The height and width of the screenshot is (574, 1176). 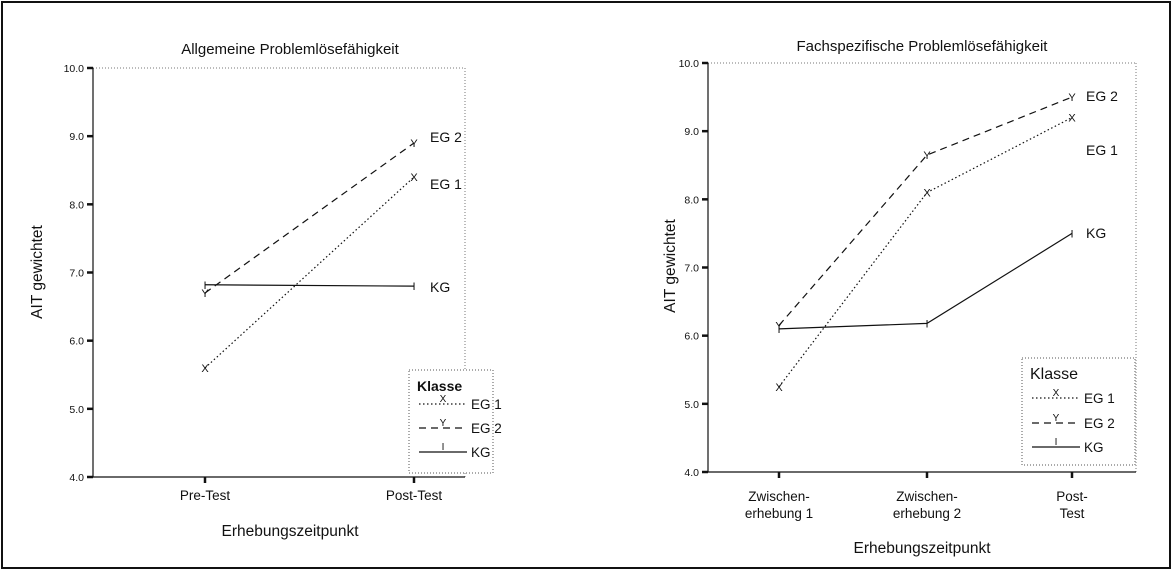 What do you see at coordinates (779, 505) in the screenshot?
I see `x-tick-label: Zwischen-erhebung 1` at bounding box center [779, 505].